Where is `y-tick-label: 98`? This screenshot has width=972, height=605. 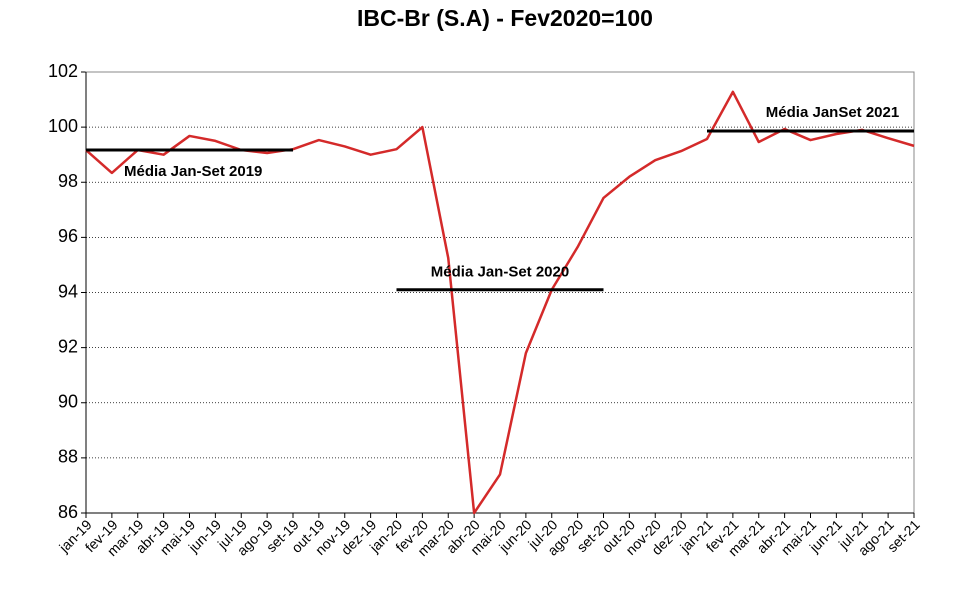 y-tick-label: 98 is located at coordinates (68, 181).